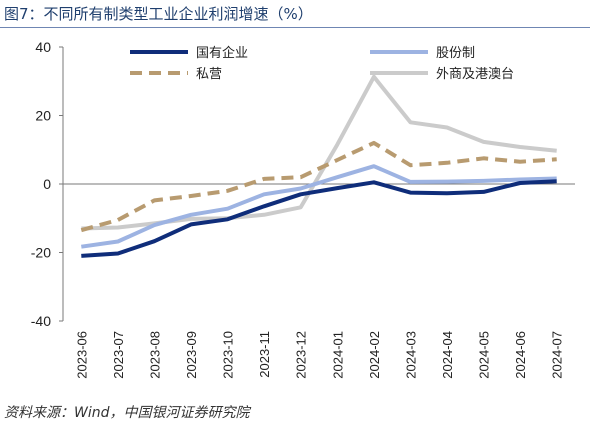  I want to click on x-tick-label: 2024-05, so click(484, 355).